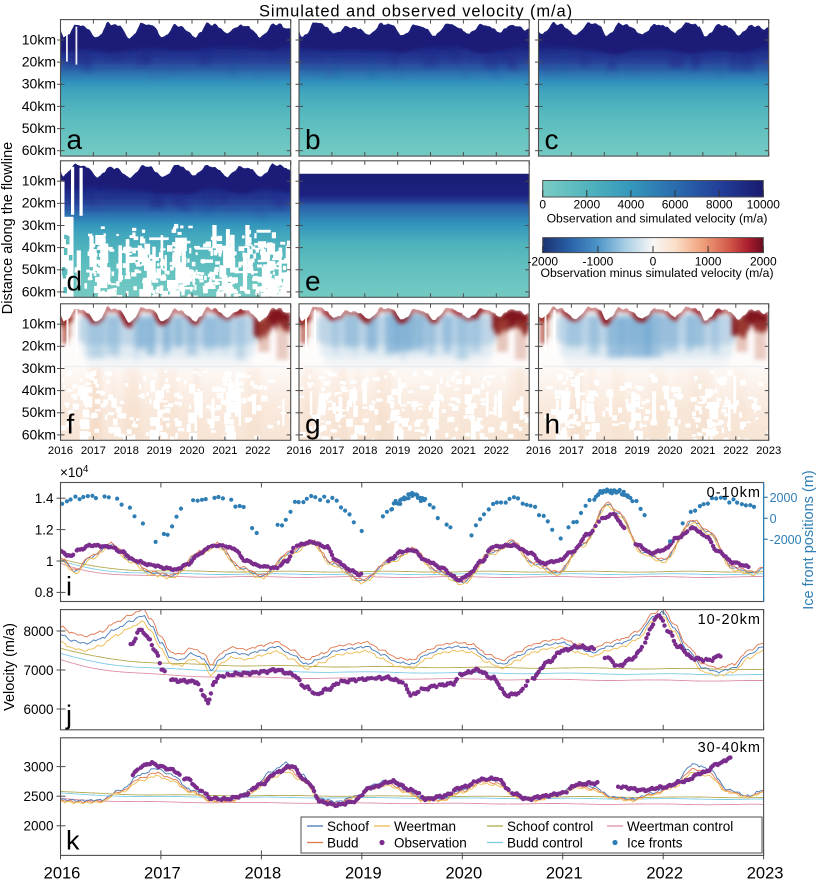 The height and width of the screenshot is (883, 819). I want to click on svg-text: 1000, so click(708, 262).